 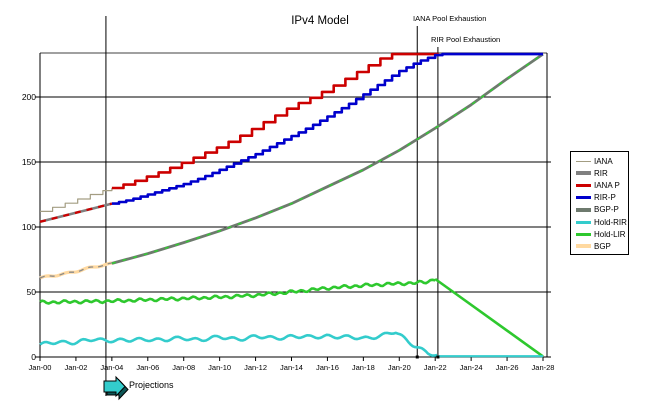 I want to click on chart-title: IPv4 Model, so click(x=320, y=21).